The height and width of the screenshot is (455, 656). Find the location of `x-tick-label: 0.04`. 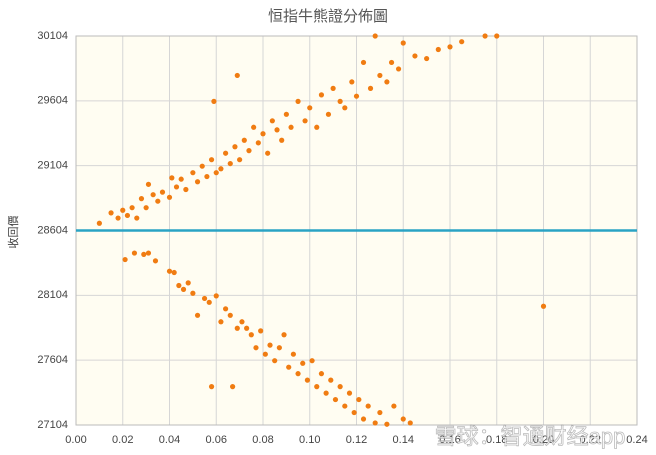

x-tick-label: 0.04 is located at coordinates (169, 440).